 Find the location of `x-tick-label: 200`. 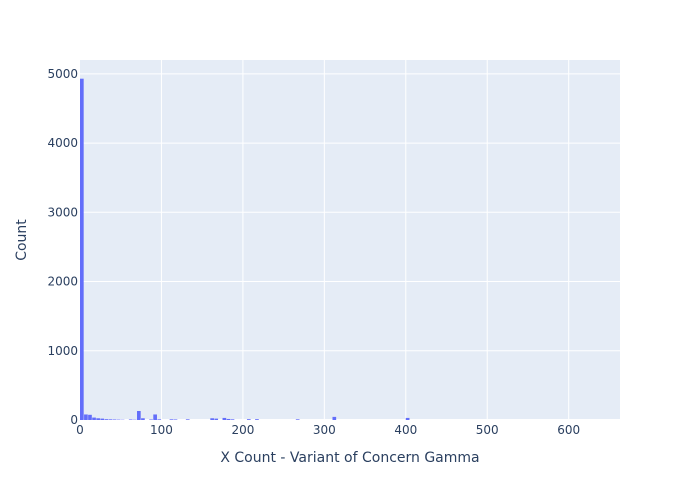

x-tick-label: 200 is located at coordinates (242, 430).